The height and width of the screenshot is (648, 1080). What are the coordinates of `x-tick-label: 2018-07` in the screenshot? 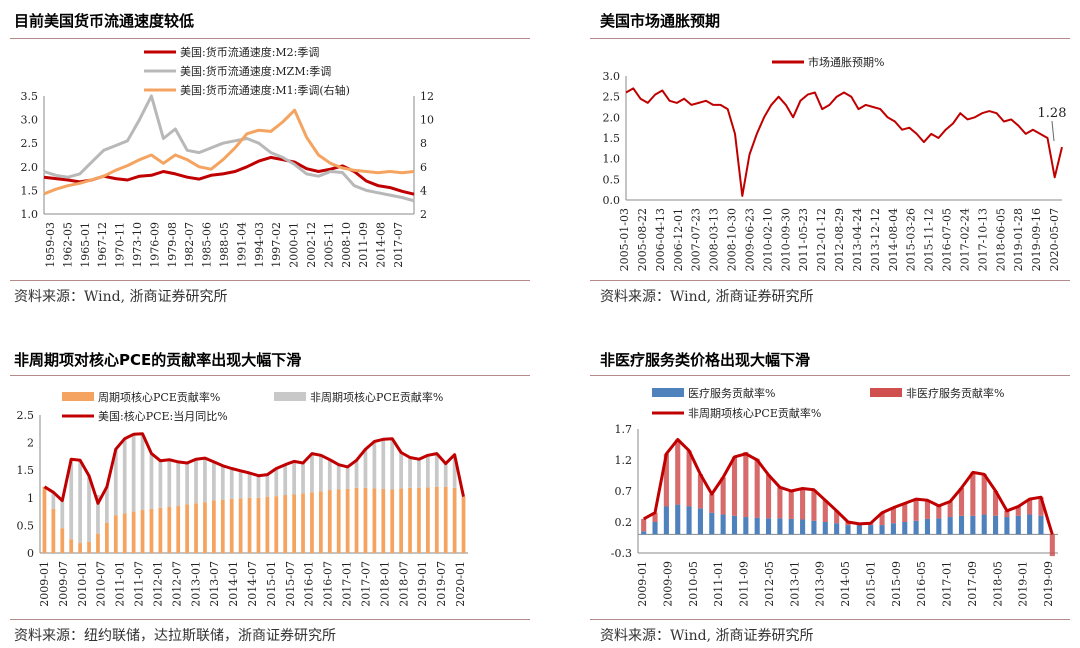 It's located at (403, 584).